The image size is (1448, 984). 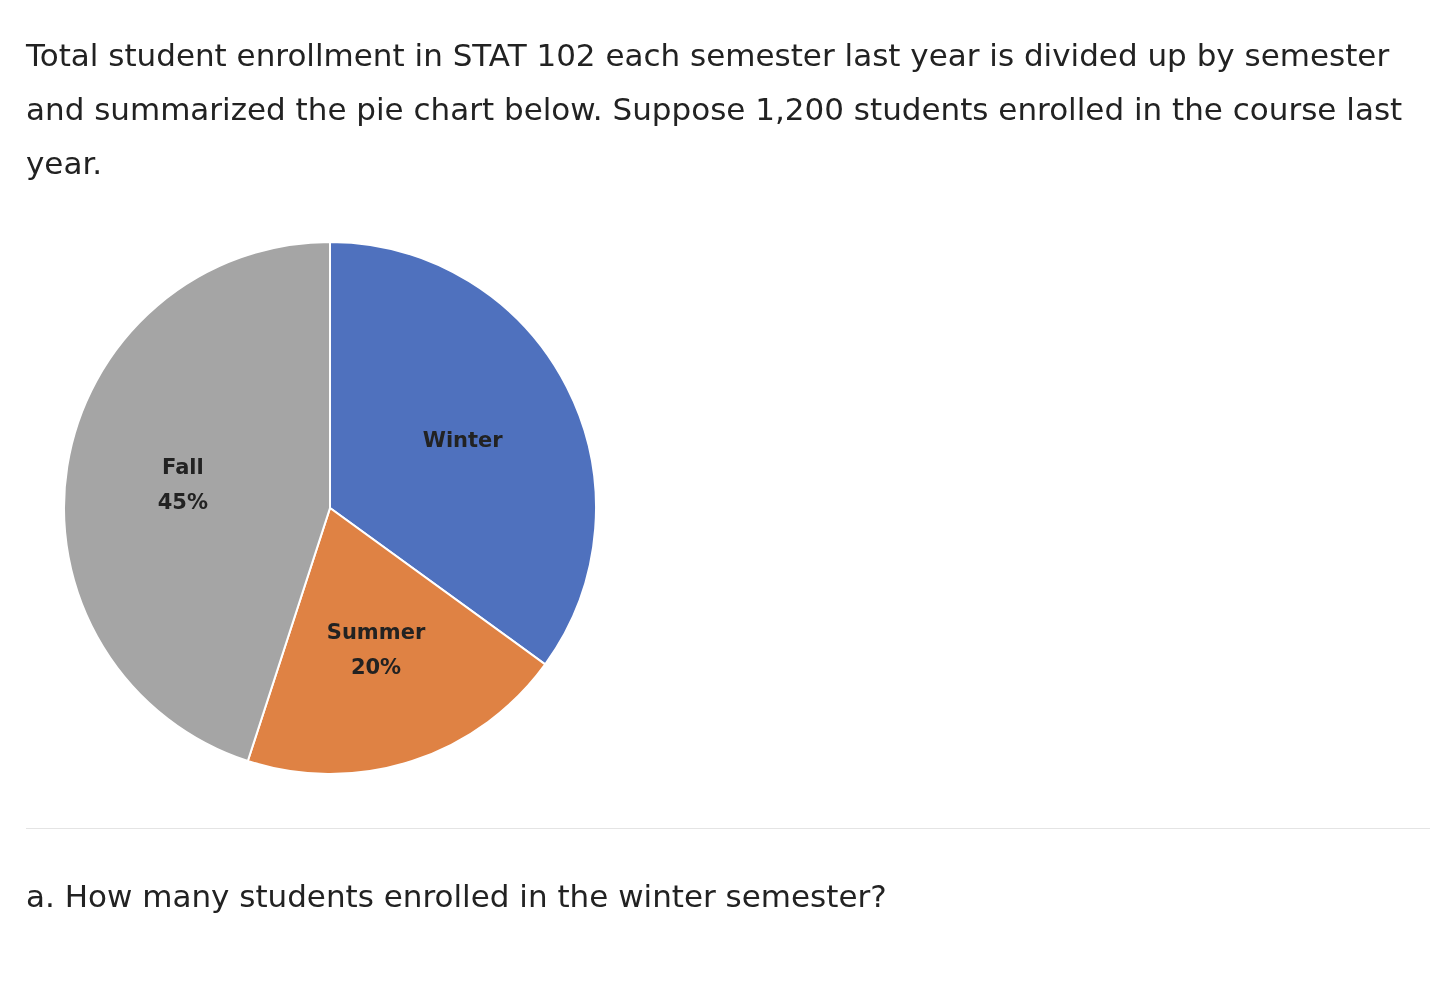 What do you see at coordinates (183, 502) in the screenshot?
I see `data-label: 45%` at bounding box center [183, 502].